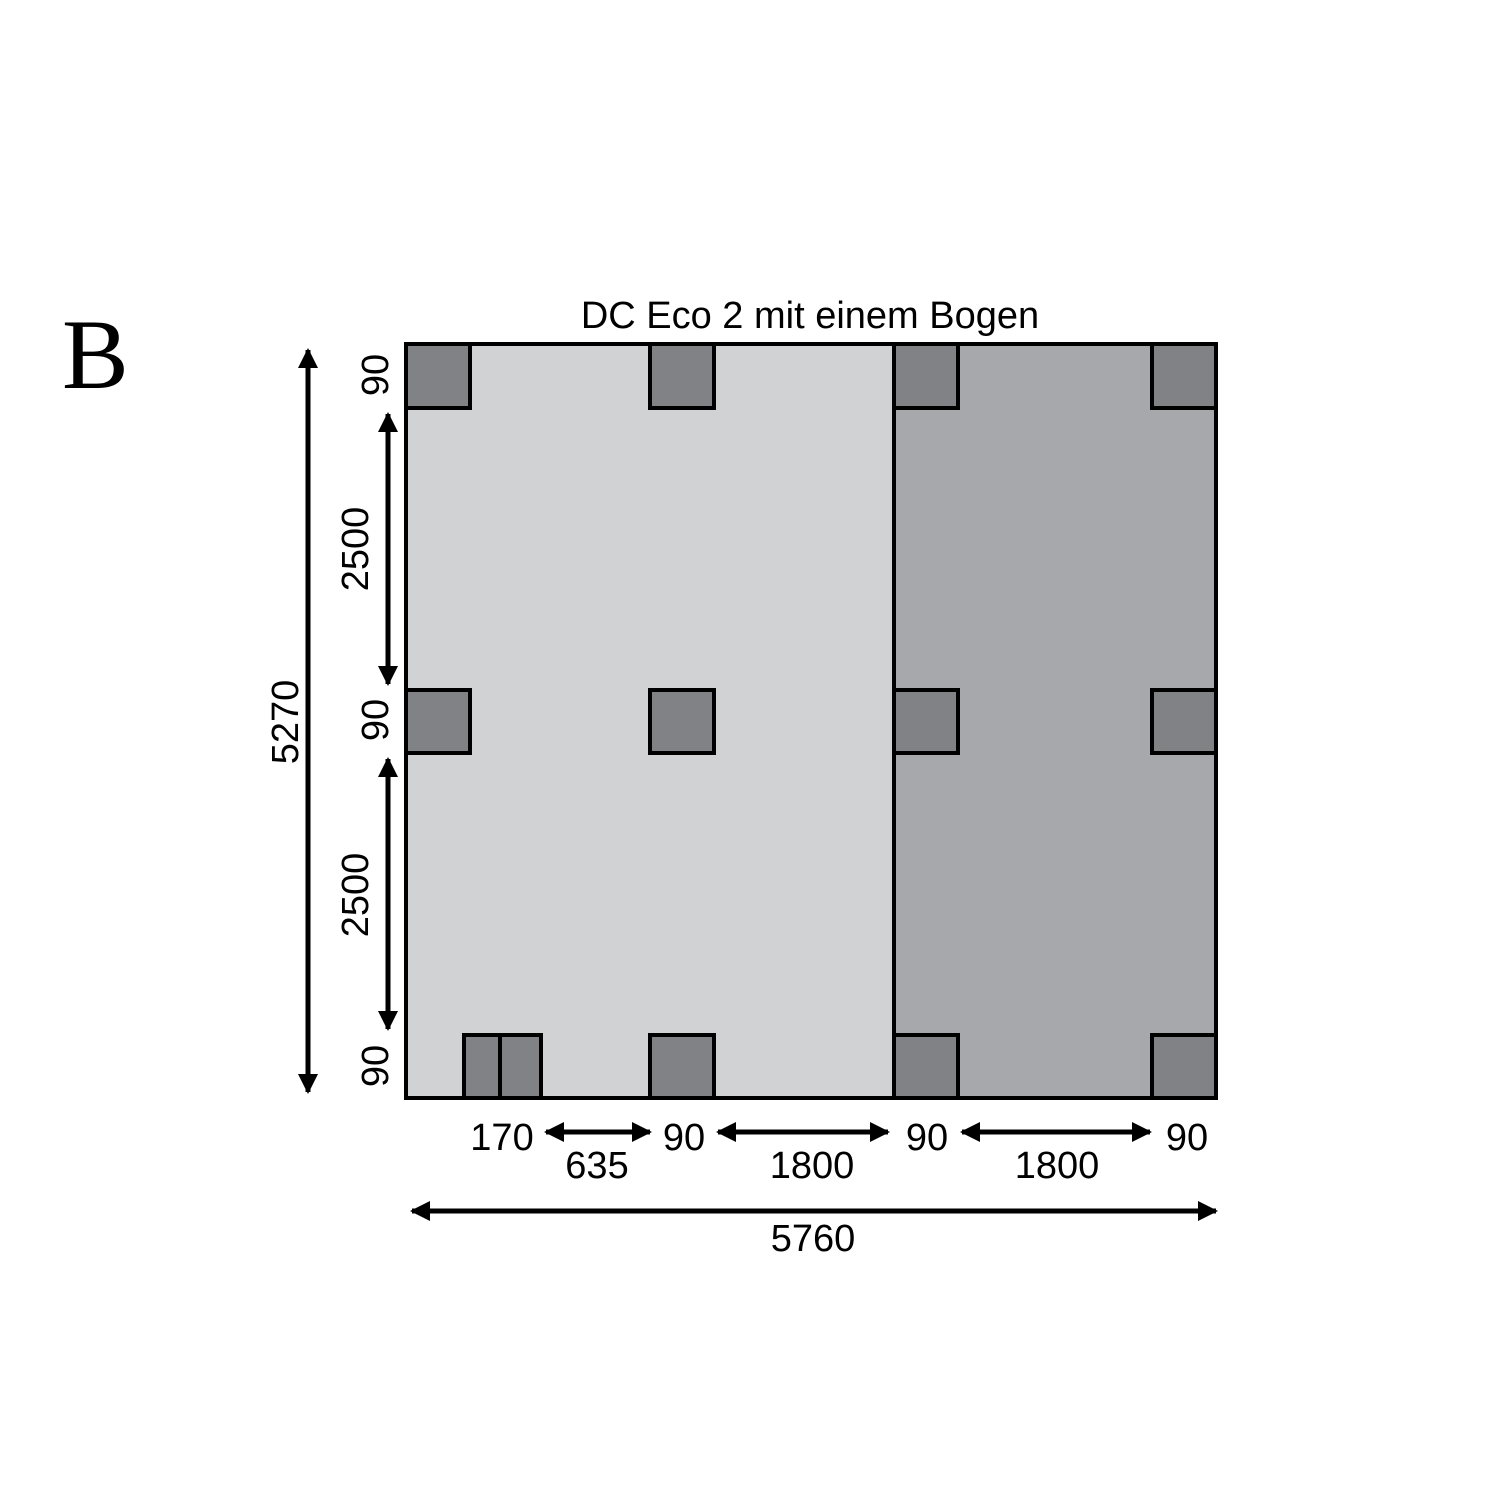 This screenshot has width=1500, height=1500. What do you see at coordinates (684, 1138) in the screenshot?
I see `post-2-width-label: 90` at bounding box center [684, 1138].